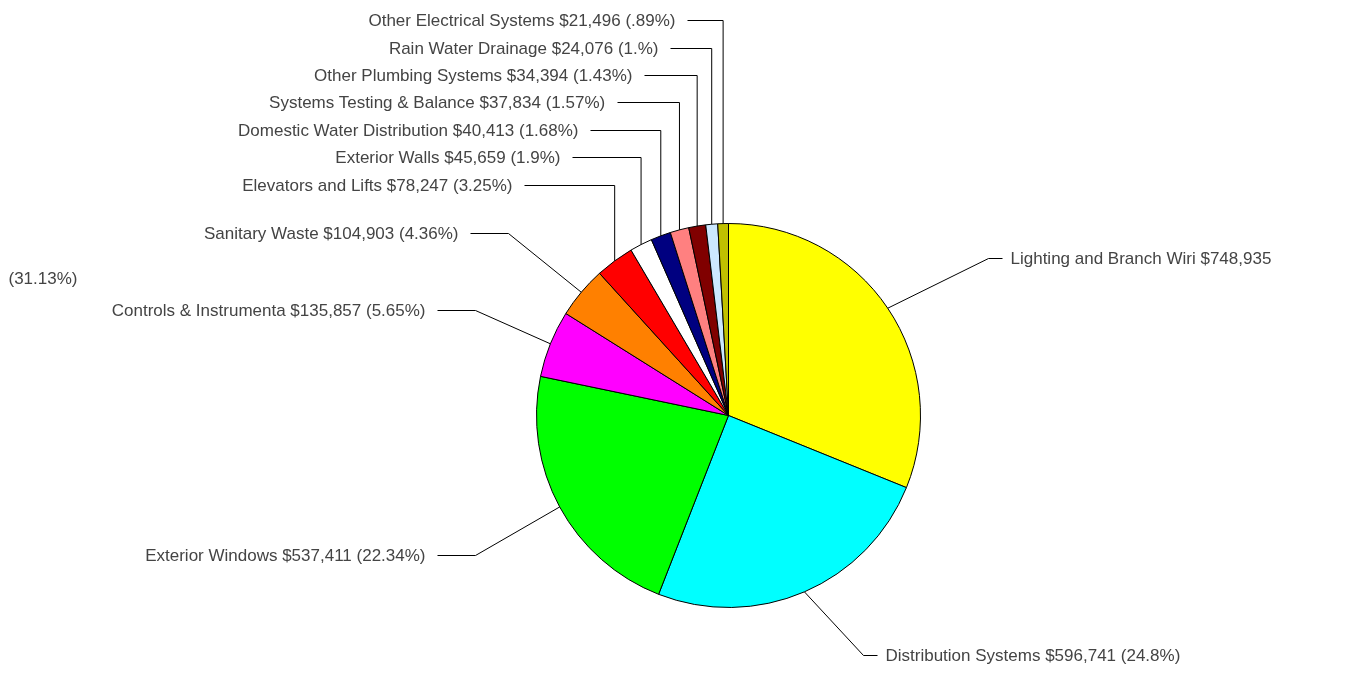 This screenshot has width=1359, height=696. What do you see at coordinates (285, 555) in the screenshot?
I see `slice-label: Exterior Windows $537,411 (22.34%)` at bounding box center [285, 555].